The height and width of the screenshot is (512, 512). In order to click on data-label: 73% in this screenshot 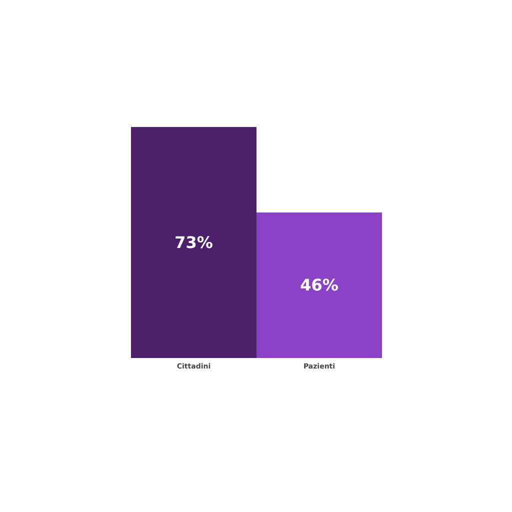, I will do `click(193, 242)`.